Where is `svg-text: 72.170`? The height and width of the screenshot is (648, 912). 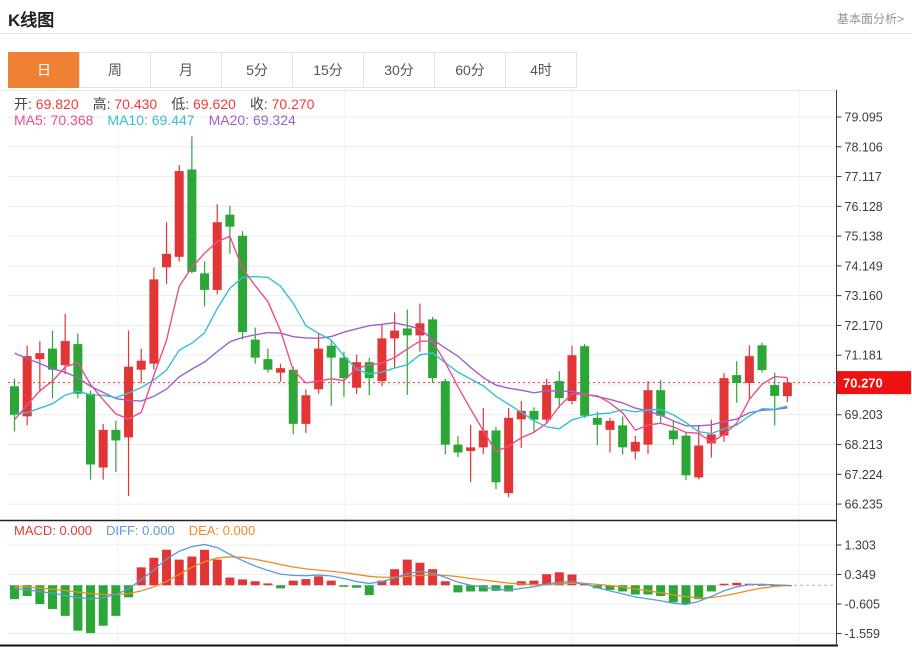 svg-text: 72.170 is located at coordinates (864, 326).